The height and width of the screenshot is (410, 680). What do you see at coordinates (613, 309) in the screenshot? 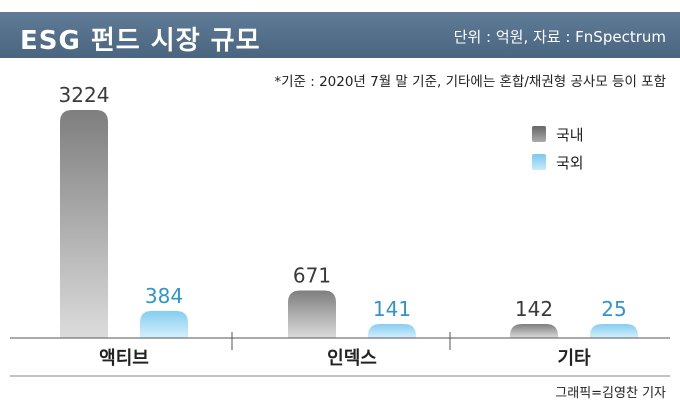
I see `data-label-foreign-2: 25` at bounding box center [613, 309].